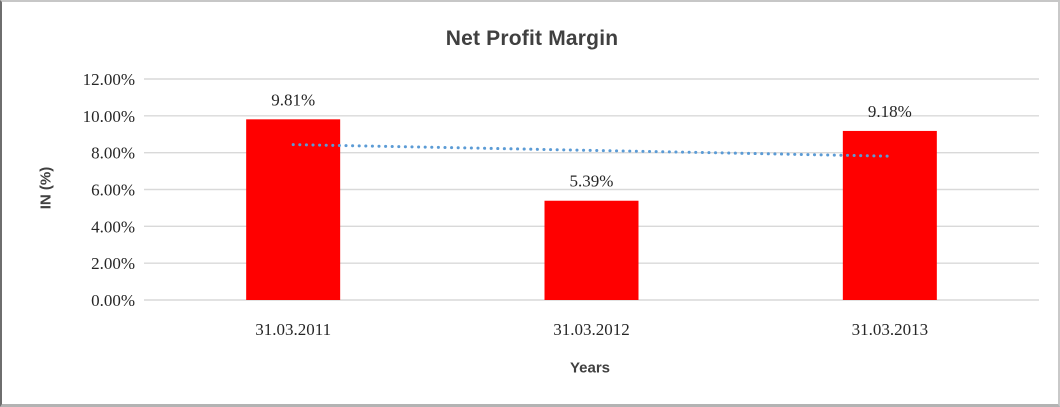  I want to click on category-label: 31.03.2013, so click(890, 329).